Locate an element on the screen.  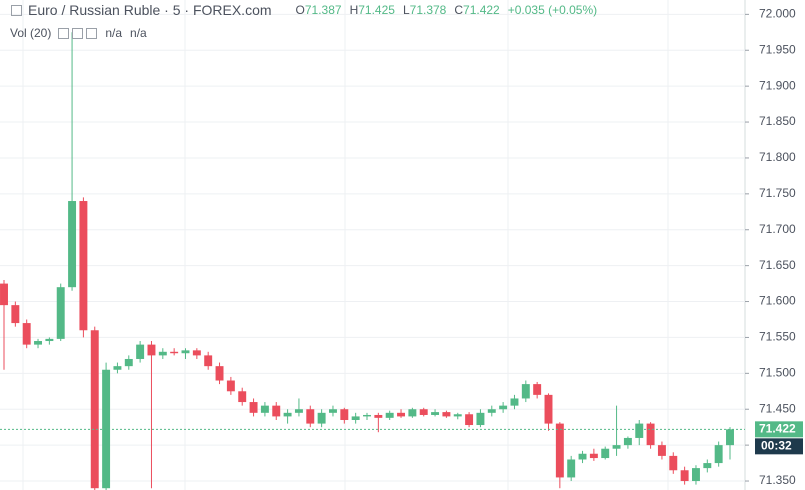
y-tick-label: 71.700 is located at coordinates (777, 229).